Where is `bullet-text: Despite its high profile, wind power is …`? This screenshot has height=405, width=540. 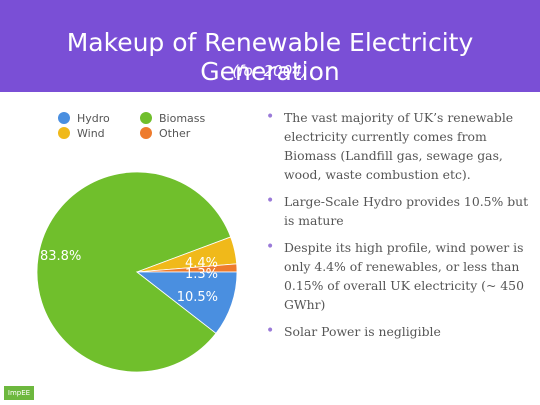
bullet-text: Despite its high profile, wind power is … is located at coordinates (404, 276).